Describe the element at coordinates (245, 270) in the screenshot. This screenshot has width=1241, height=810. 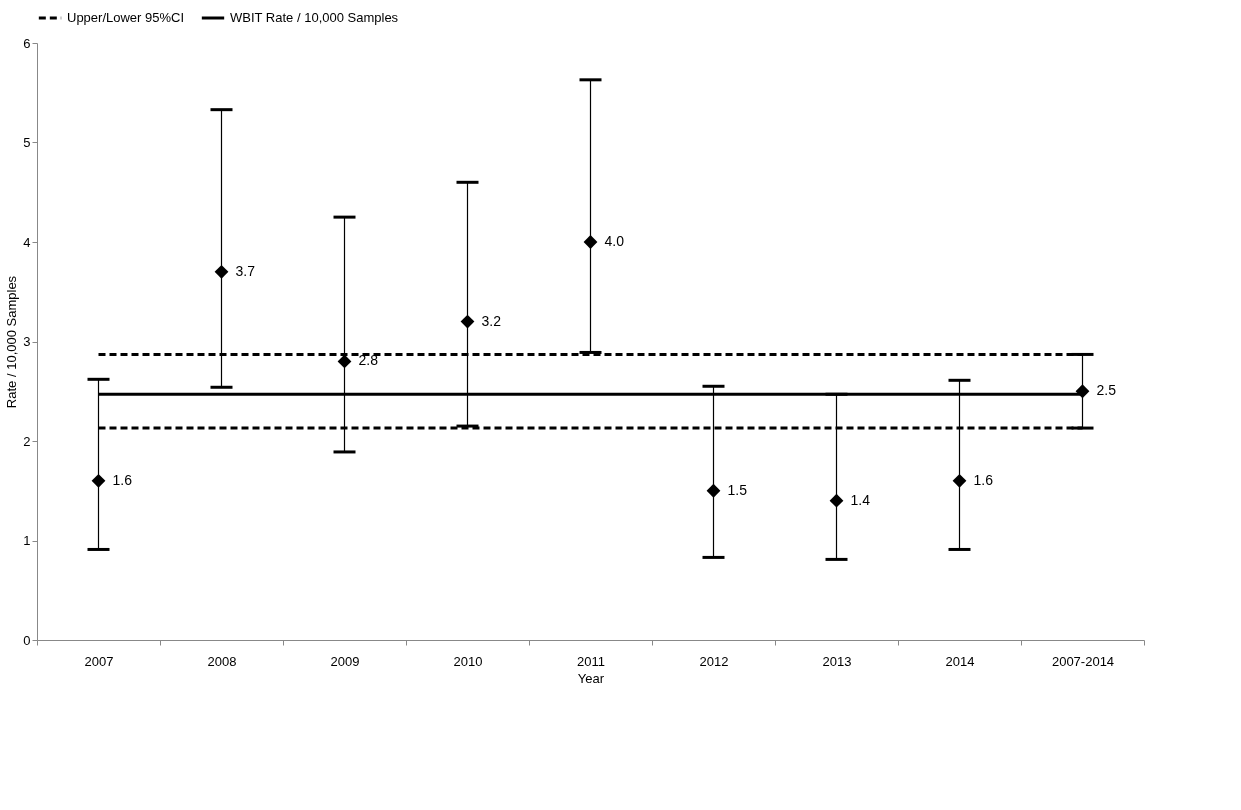
I see `data-label: 3.7` at that location.